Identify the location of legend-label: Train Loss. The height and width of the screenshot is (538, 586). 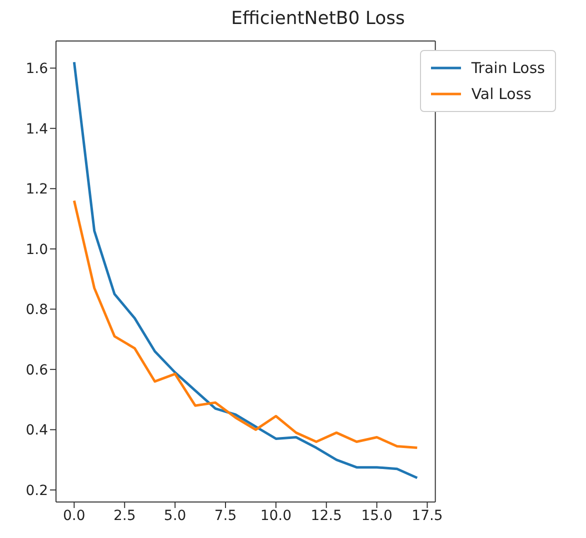
(508, 68).